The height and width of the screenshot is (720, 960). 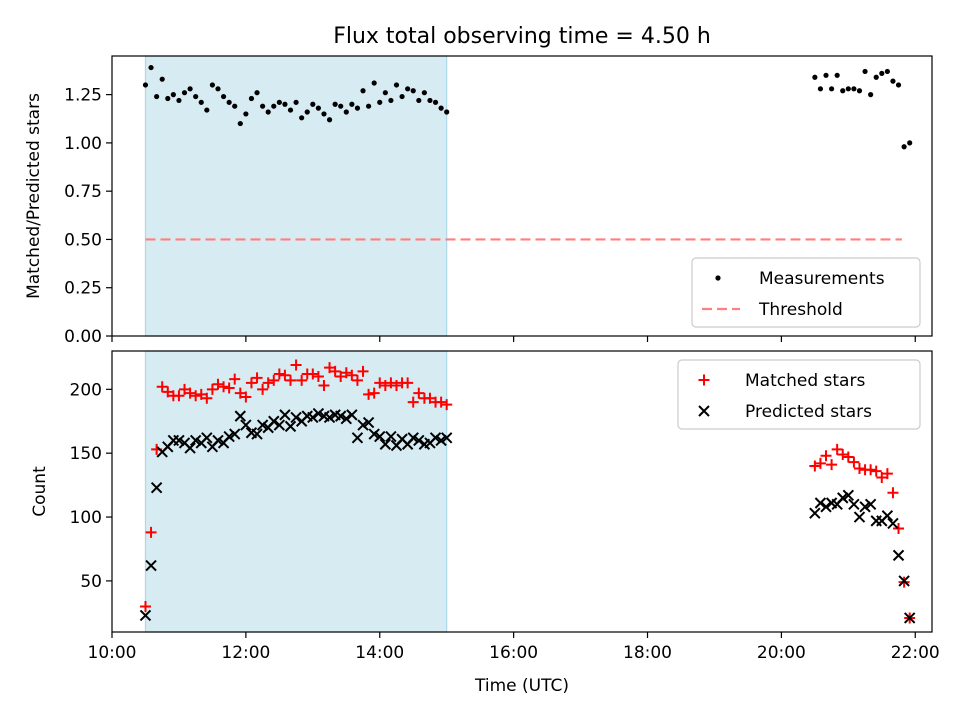 I want to click on legend-label: Predicted stars, so click(x=808, y=412).